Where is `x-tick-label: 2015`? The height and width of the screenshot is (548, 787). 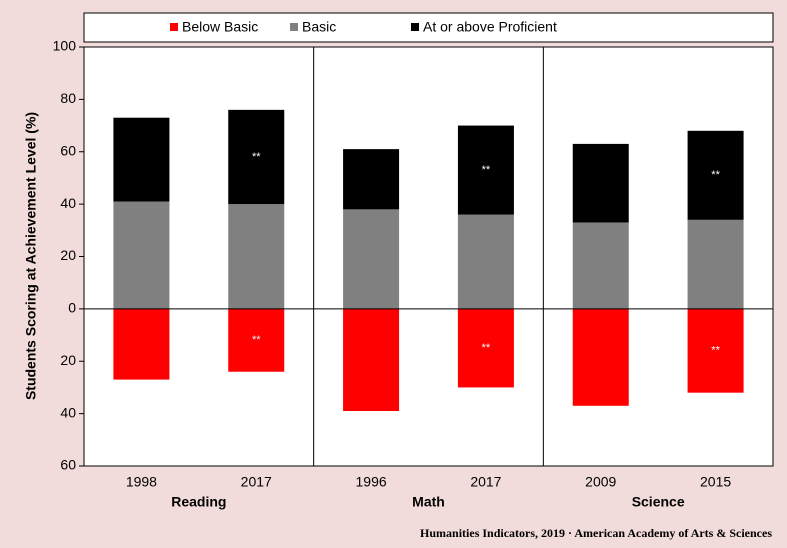 x-tick-label: 2015 is located at coordinates (715, 482).